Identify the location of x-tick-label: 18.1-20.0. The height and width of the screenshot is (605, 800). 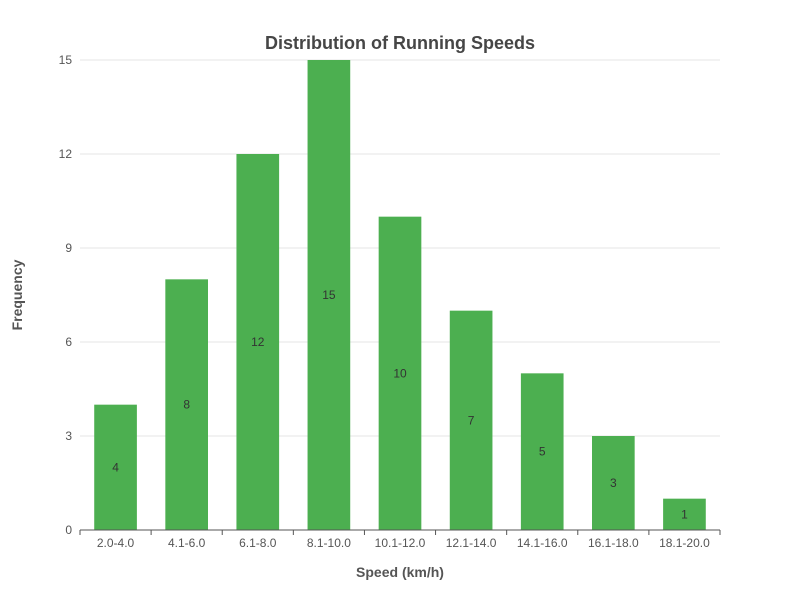
(684, 543).